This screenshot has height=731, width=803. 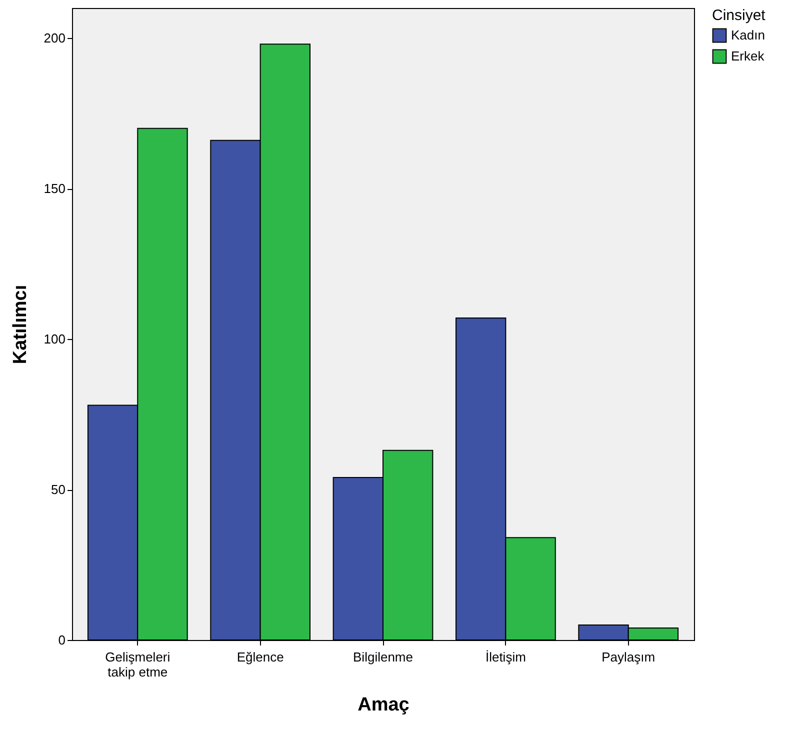 I want to click on y-axis-title: Katılımcı, so click(x=20, y=324).